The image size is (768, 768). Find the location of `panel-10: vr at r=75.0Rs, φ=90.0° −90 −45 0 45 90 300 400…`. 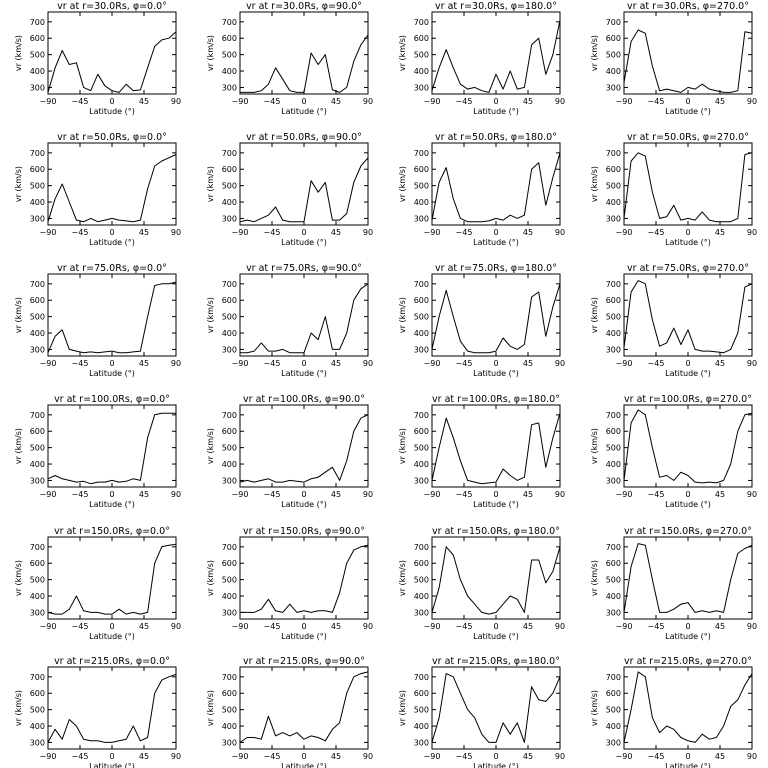

panel-10: vr at r=75.0Rs, φ=90.0° −90 −45 0 45 90 300 400… is located at coordinates (289, 320).